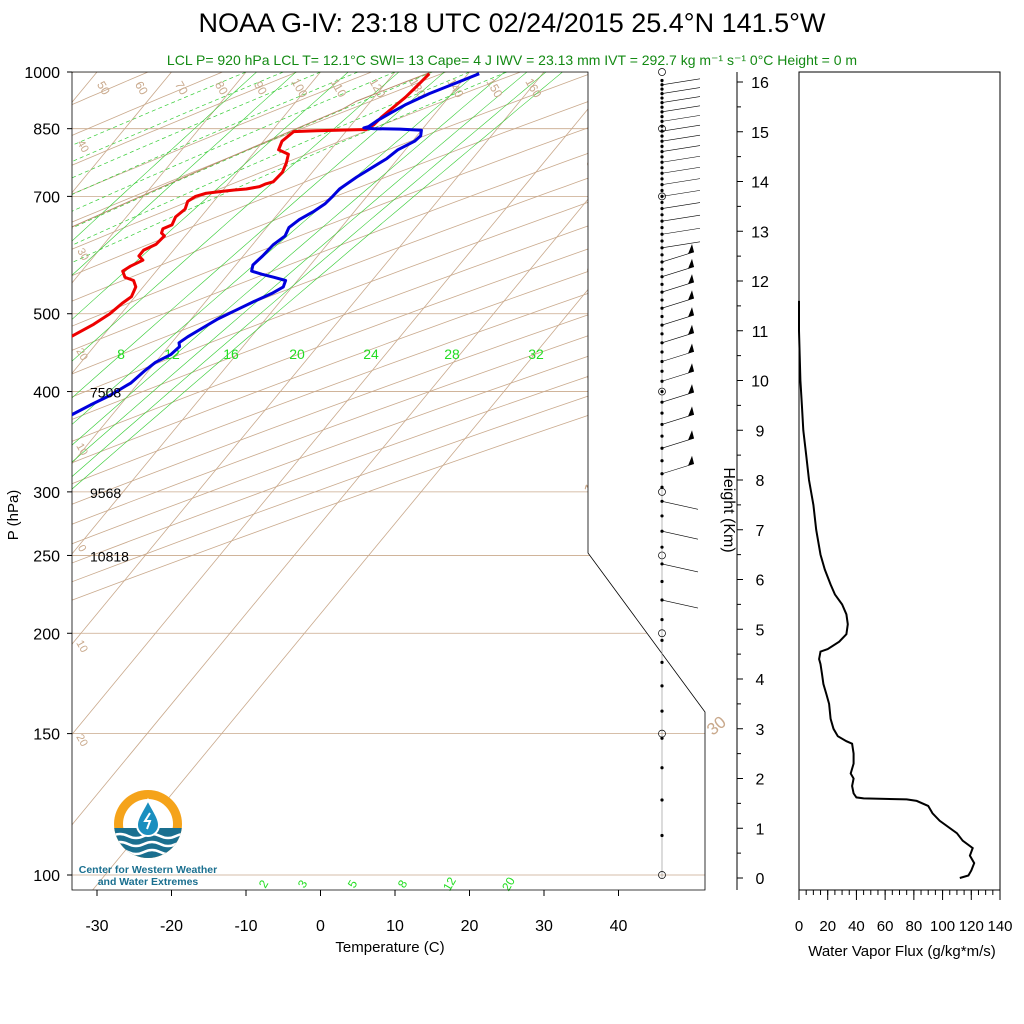  I want to click on x-tick-label: 30, so click(544, 926).